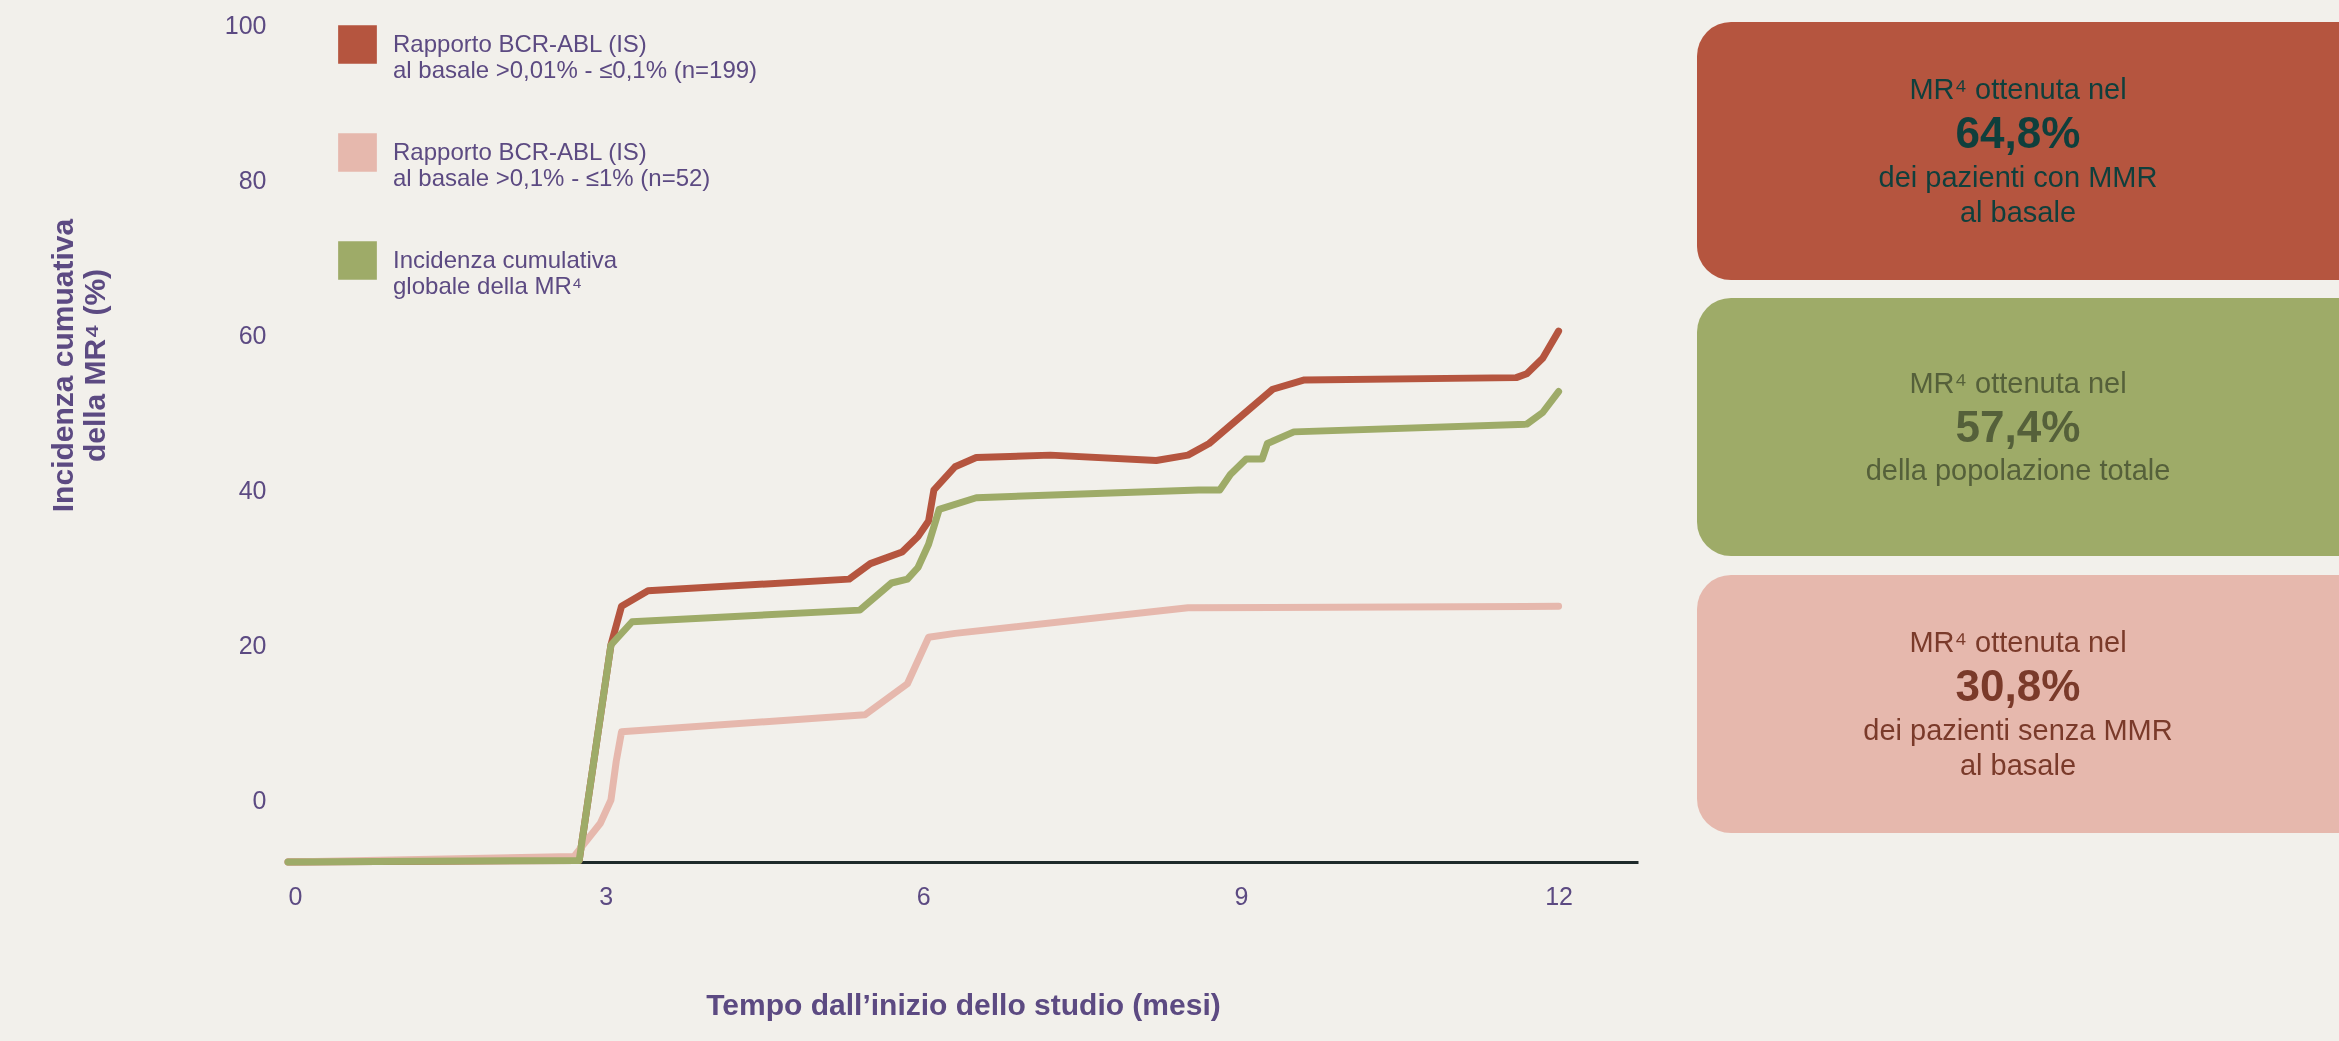  I want to click on legend-label: Incidenza cumulativa globale della MR⁴, so click(505, 272).